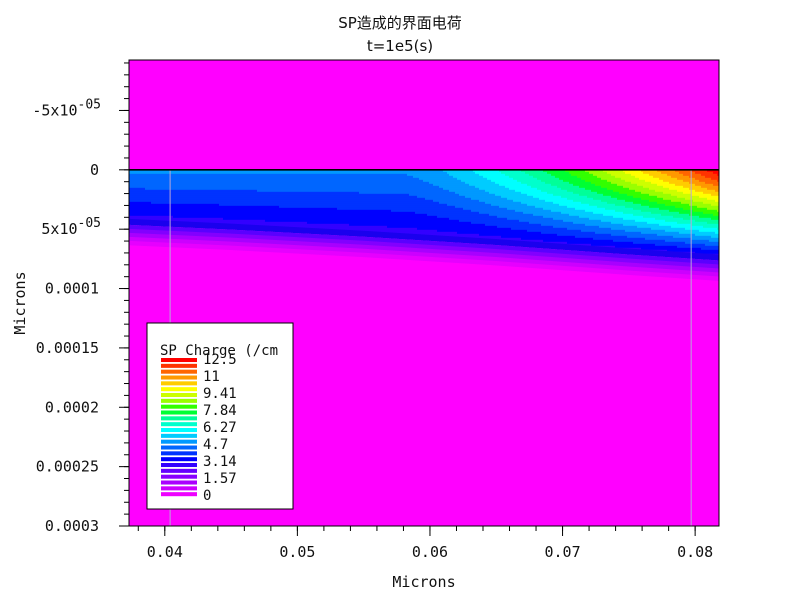 The image size is (800, 604). I want to click on colorbar-label: 1.57, so click(220, 479).